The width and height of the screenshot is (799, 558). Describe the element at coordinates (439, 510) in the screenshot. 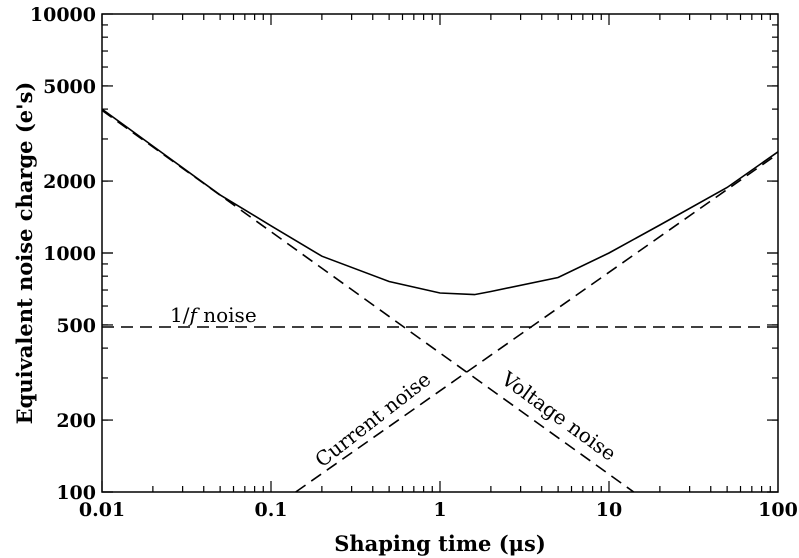

I see `x-tick-label: 1` at that location.